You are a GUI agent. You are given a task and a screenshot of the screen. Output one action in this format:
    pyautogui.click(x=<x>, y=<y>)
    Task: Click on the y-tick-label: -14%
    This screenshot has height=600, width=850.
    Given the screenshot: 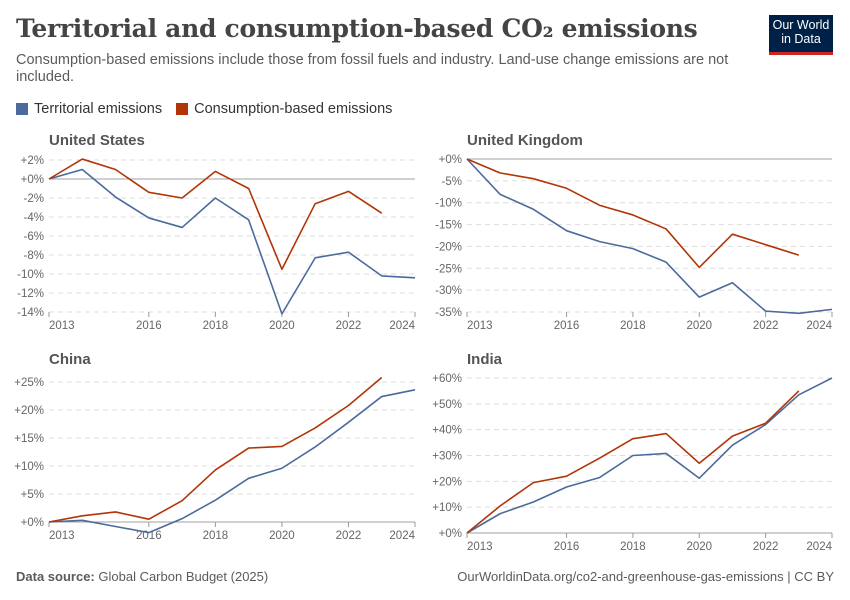 What is the action you would take?
    pyautogui.click(x=30, y=313)
    